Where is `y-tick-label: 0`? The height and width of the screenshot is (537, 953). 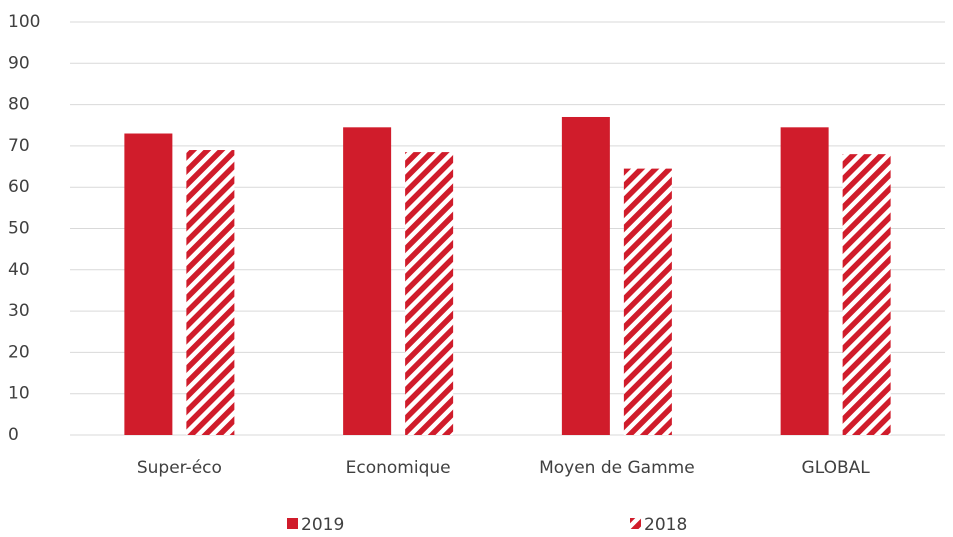
y-tick-label: 0 is located at coordinates (13, 435).